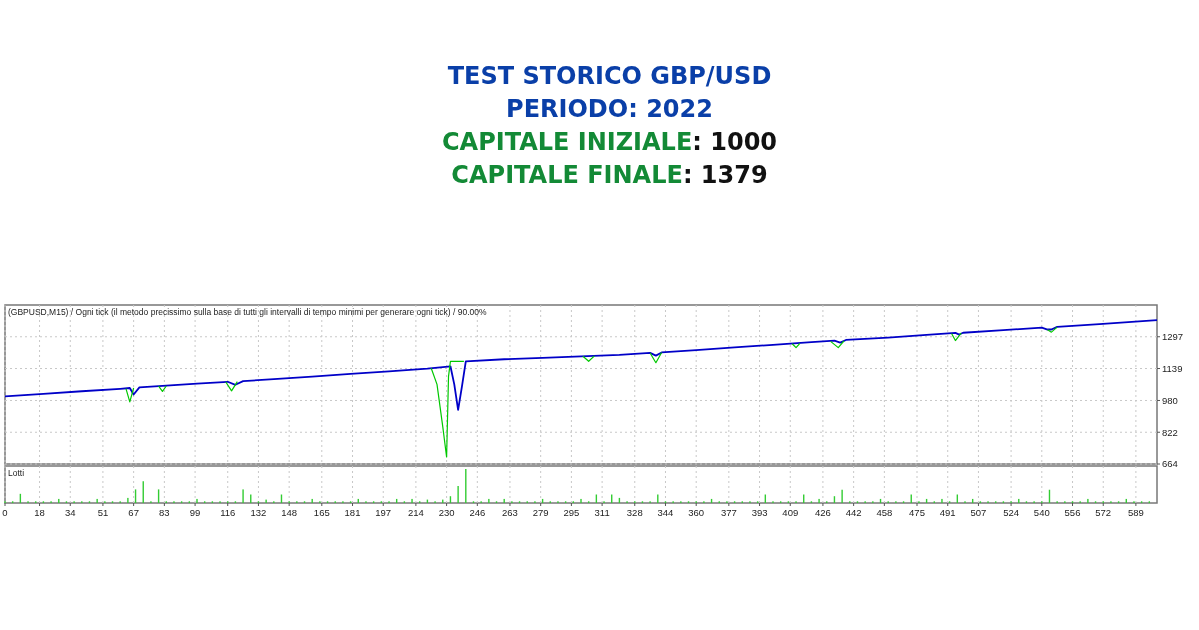 This screenshot has width=1199, height=630. What do you see at coordinates (1170, 432) in the screenshot?
I see `y-tick-label: 822` at bounding box center [1170, 432].